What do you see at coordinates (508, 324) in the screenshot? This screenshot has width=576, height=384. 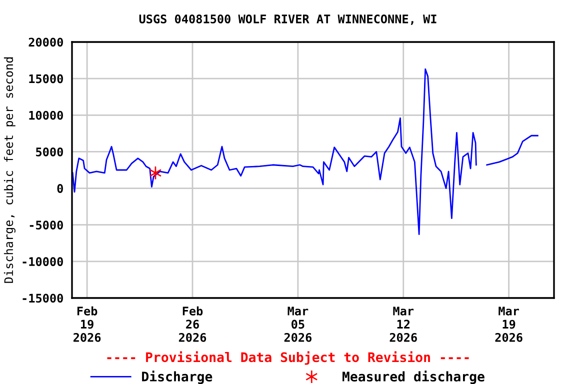 I see `x-tick-label: Mar 19 2026` at bounding box center [508, 324].